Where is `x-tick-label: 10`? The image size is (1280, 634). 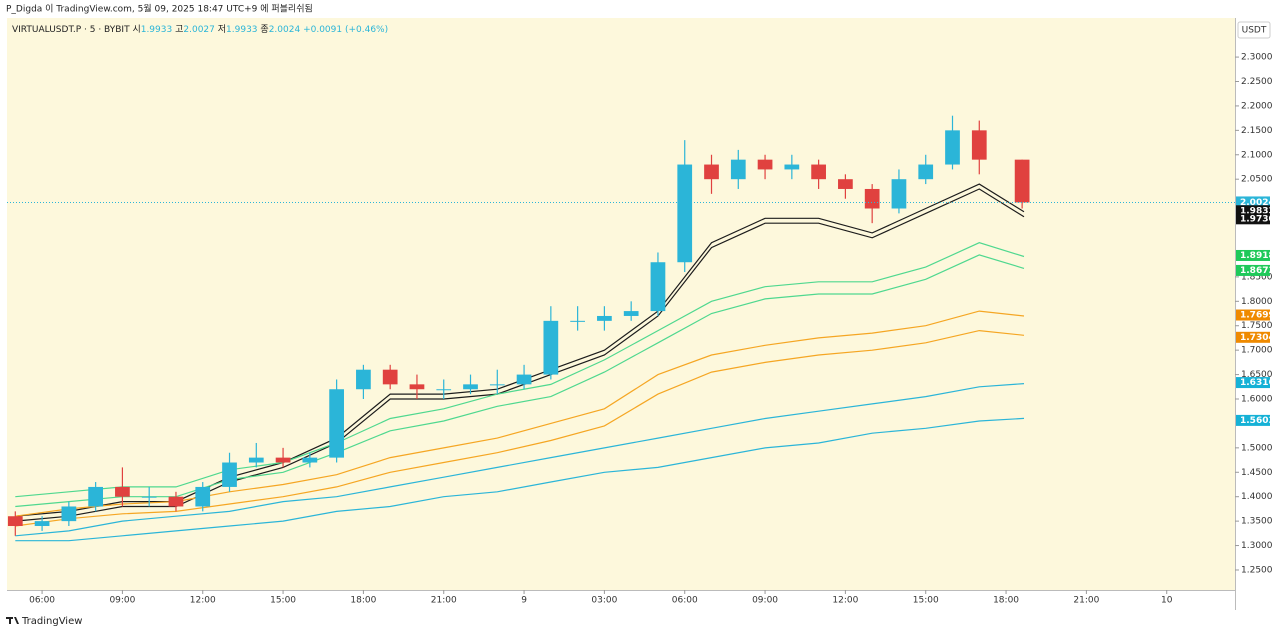 x-tick-label: 10 is located at coordinates (1167, 601).